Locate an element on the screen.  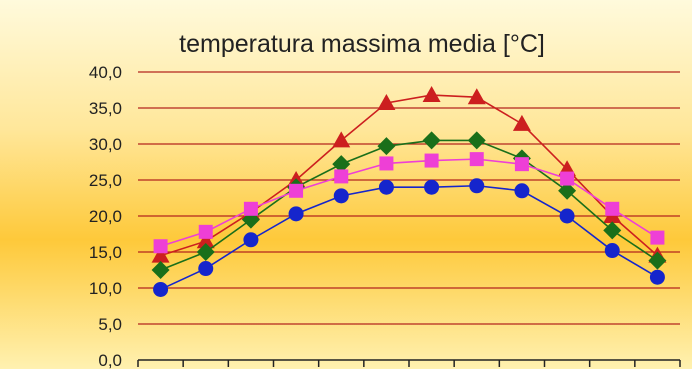
y-axis: 0,0 5,0 10,0 15,0 20,0 25,0 30,0 35,0 40,0 is located at coordinates (105, 216).